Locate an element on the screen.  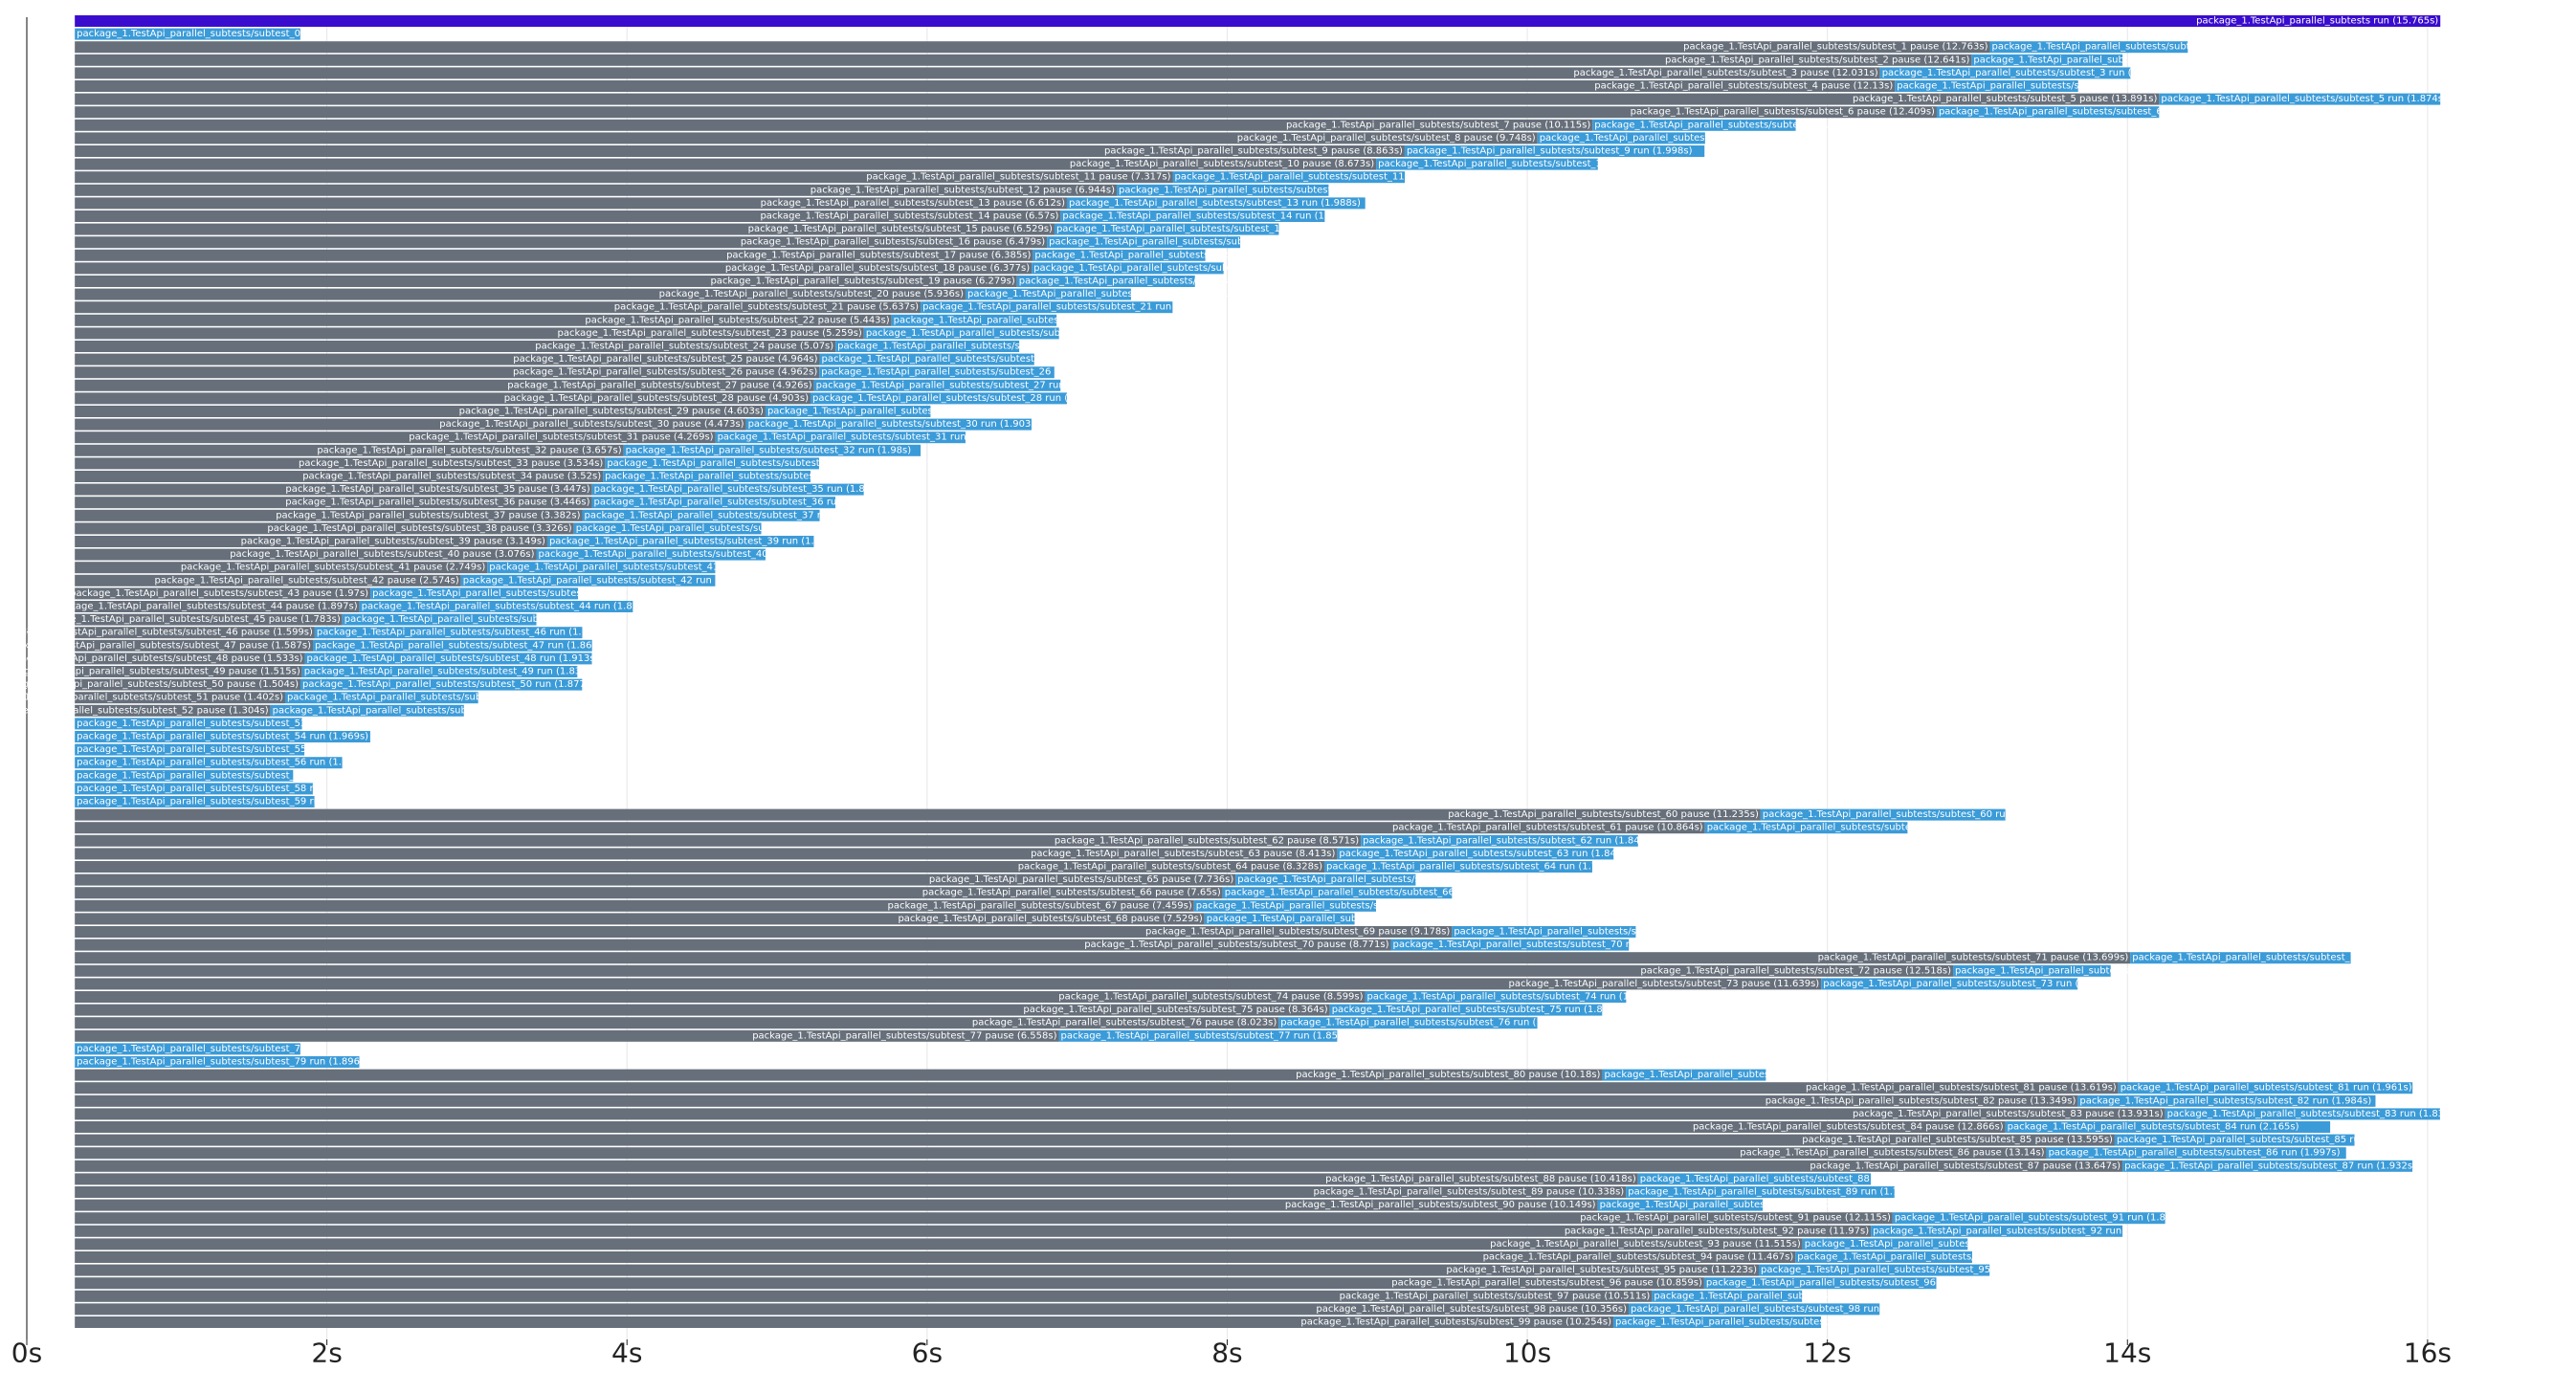
x-tick-label: 0s is located at coordinates (26, 1353).